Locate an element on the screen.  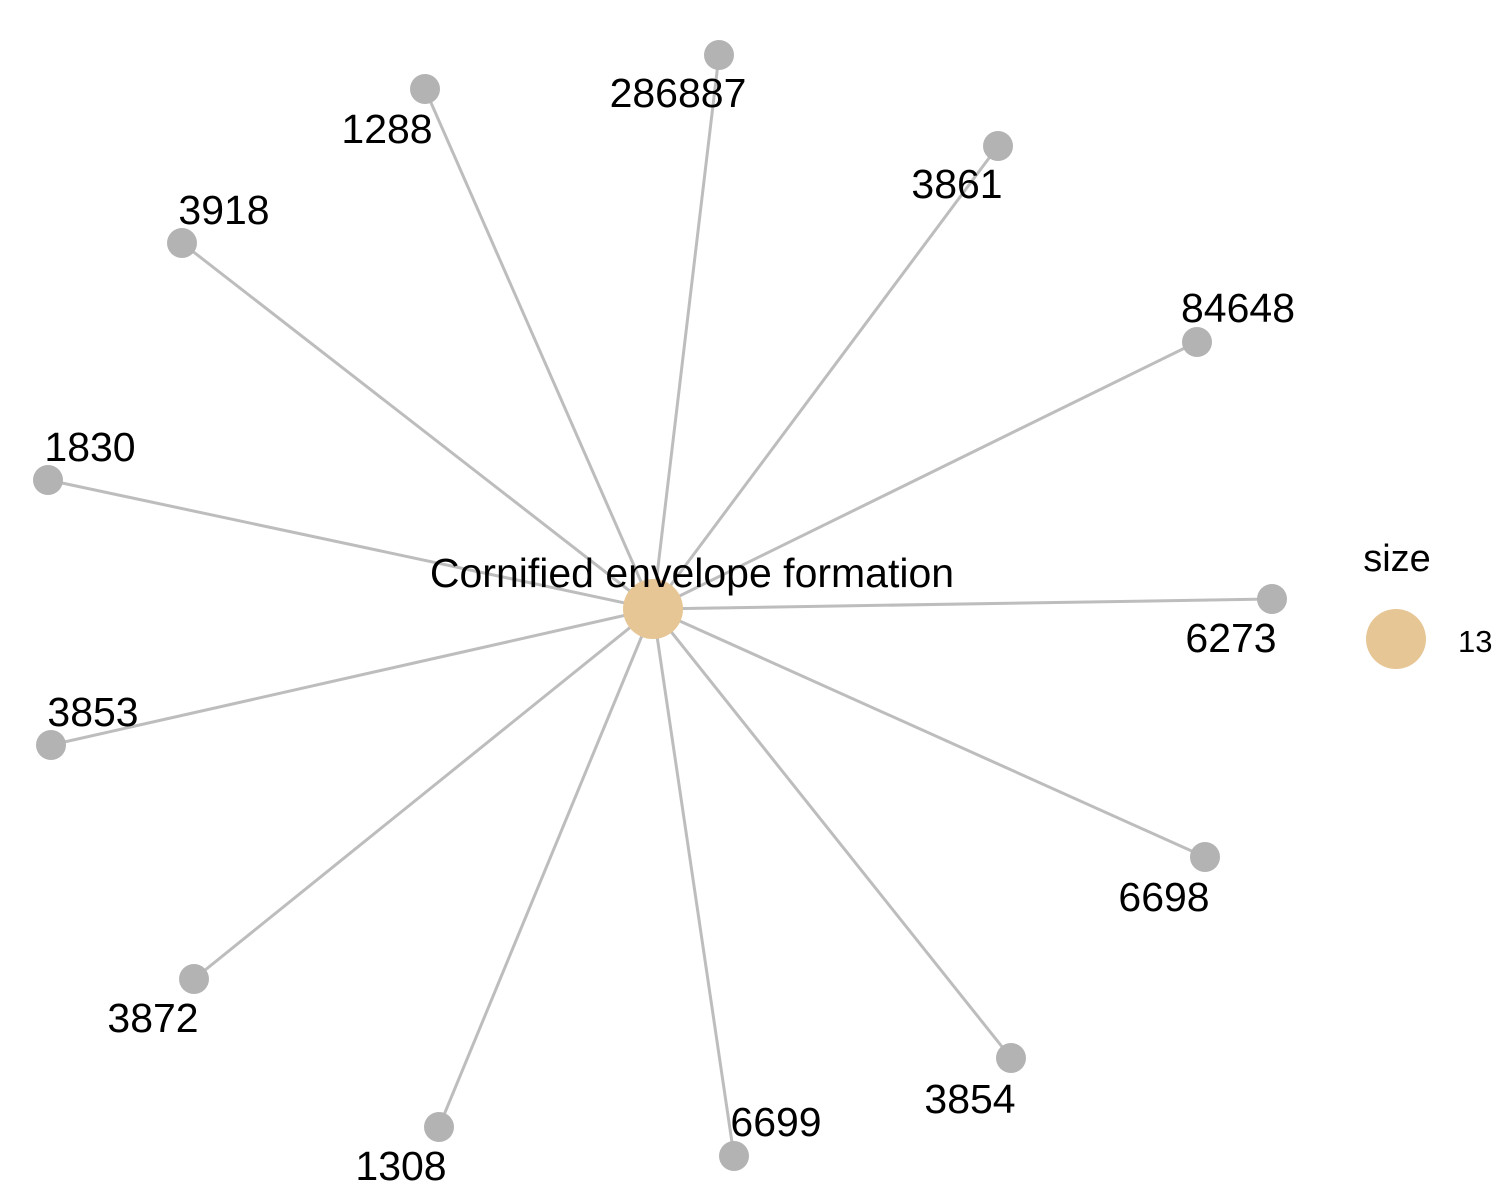
gene-label-6698: 6698 is located at coordinates (1163, 897).